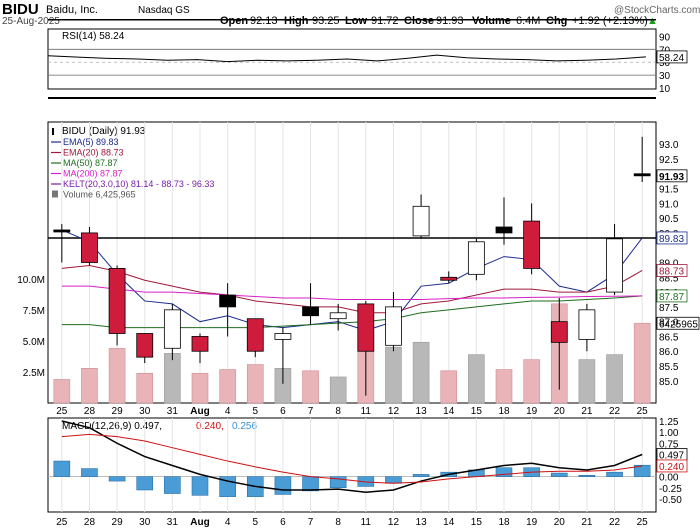 The image size is (700, 530). Describe the element at coordinates (587, 522) in the screenshot. I see `x-tick-label-bottom: 21` at that location.